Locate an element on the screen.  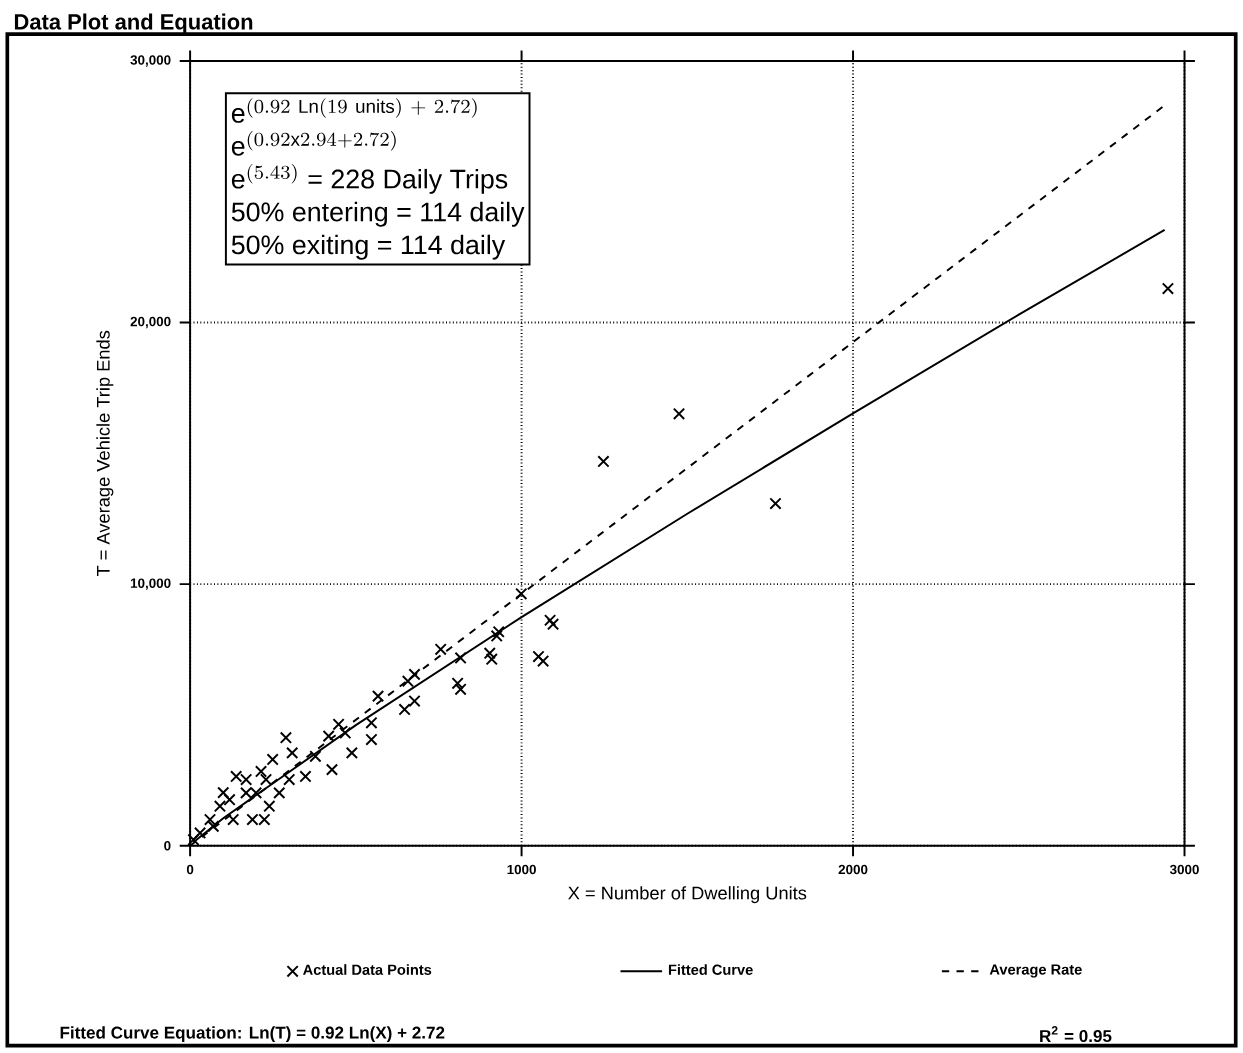
y-tick-label: 30,000 is located at coordinates (150, 61).